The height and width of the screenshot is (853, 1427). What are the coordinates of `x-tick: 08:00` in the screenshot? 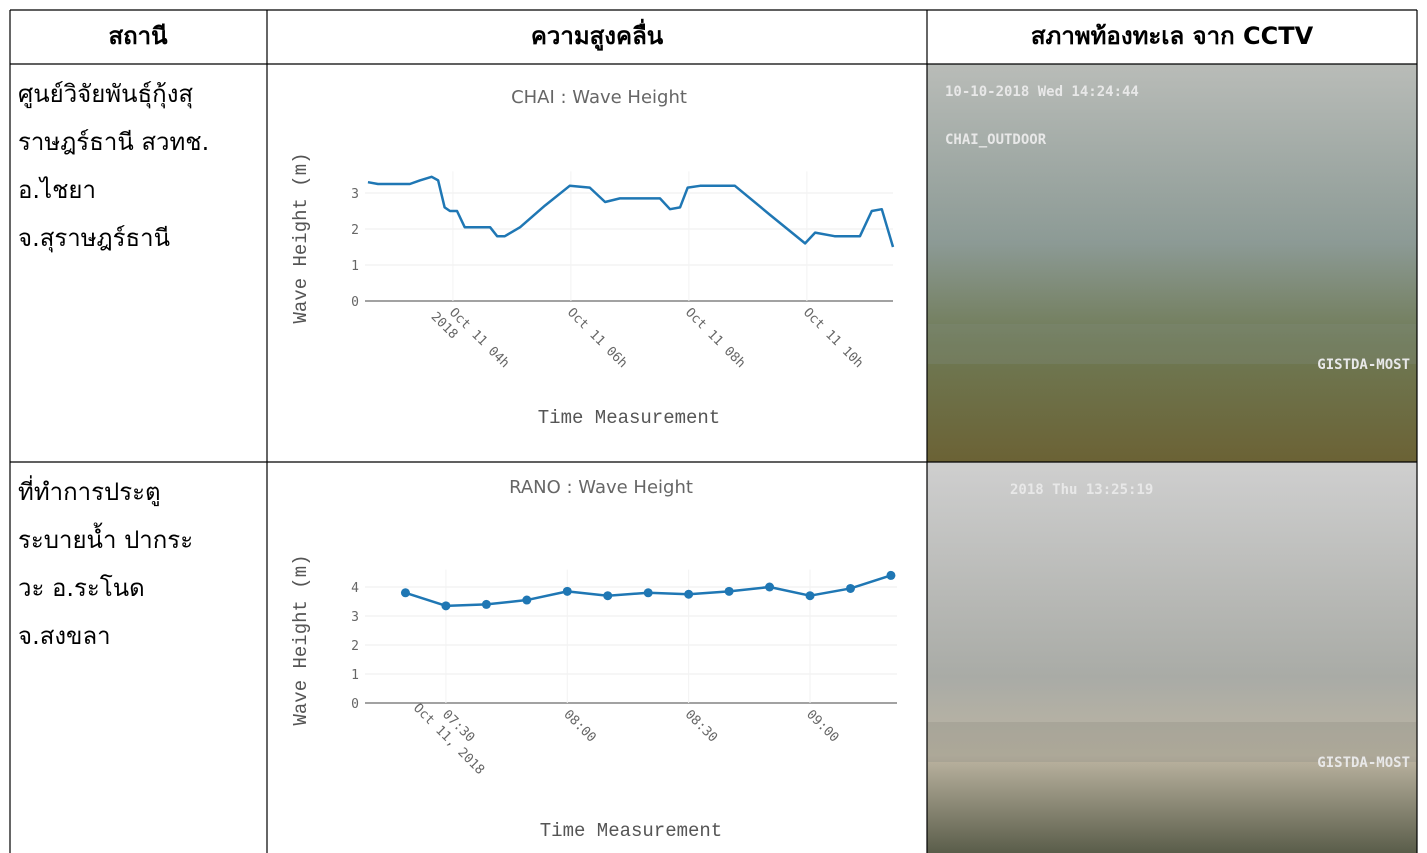 It's located at (579, 726).